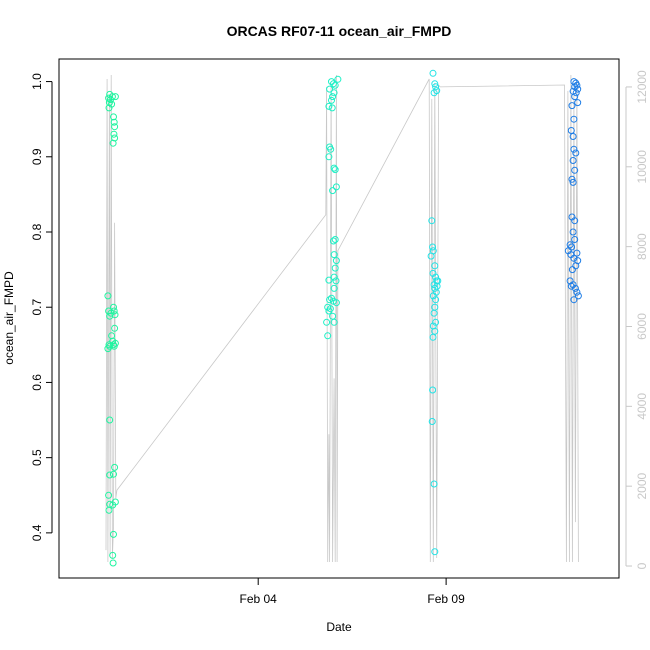  What do you see at coordinates (37, 156) in the screenshot?
I see `y-tick-label: 0.9` at bounding box center [37, 156].